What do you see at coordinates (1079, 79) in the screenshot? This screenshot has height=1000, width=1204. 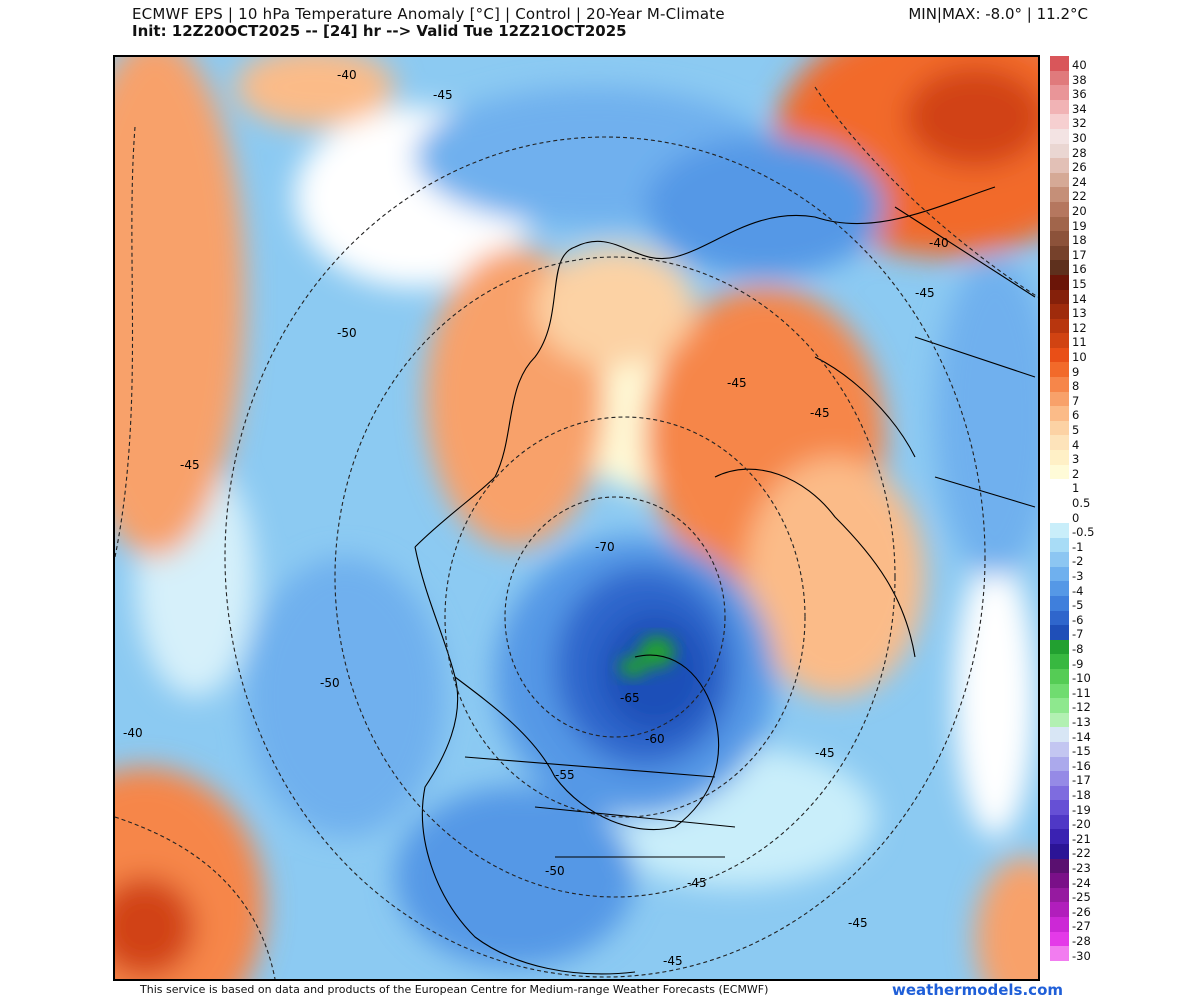 I see `colorbar-label: 38` at bounding box center [1079, 79].